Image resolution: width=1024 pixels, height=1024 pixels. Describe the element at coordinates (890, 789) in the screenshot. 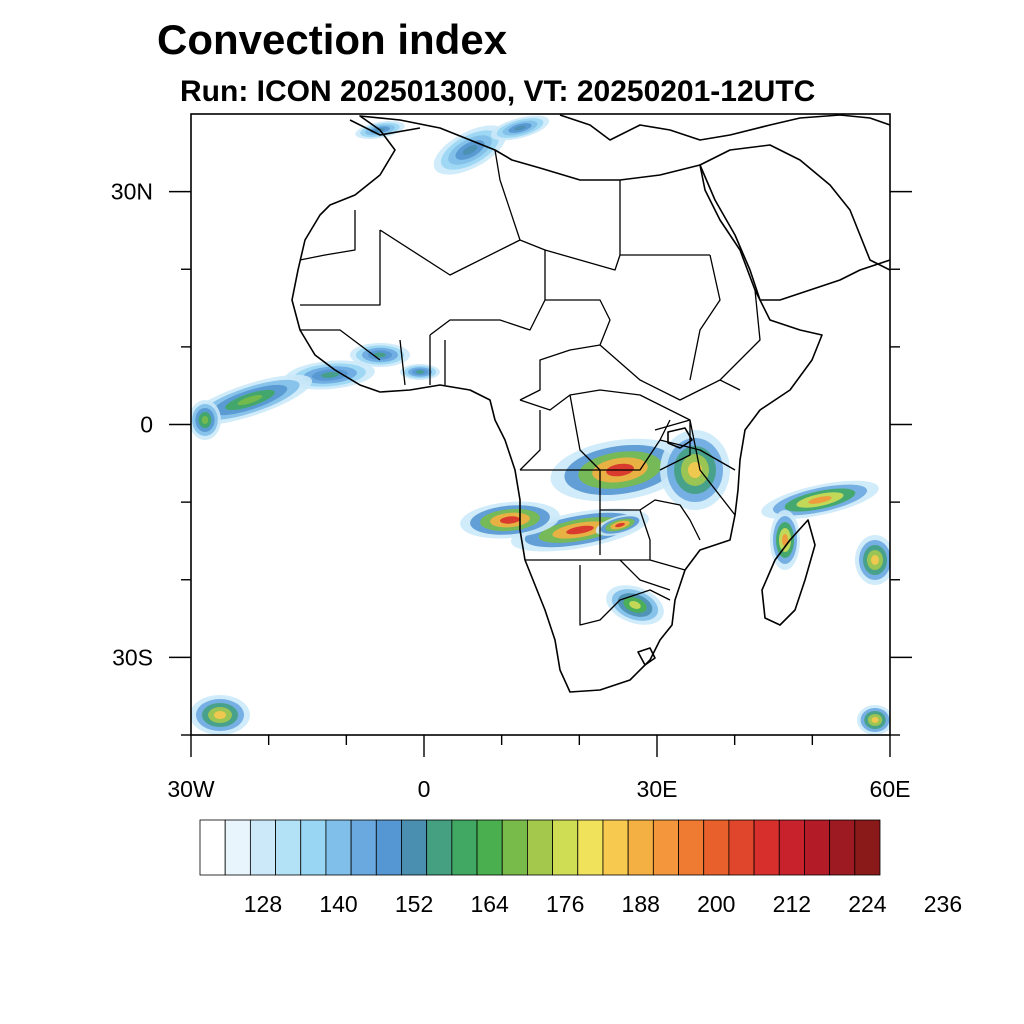

I see `lon-tick-label: 60E` at that location.